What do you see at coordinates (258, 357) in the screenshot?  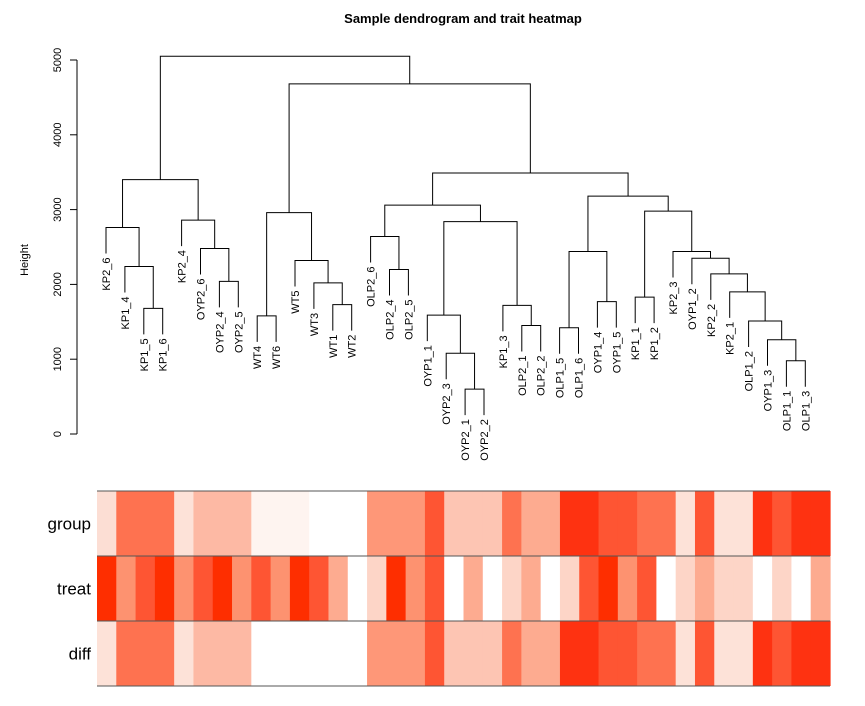 I see `leaf-label: WT4` at bounding box center [258, 357].